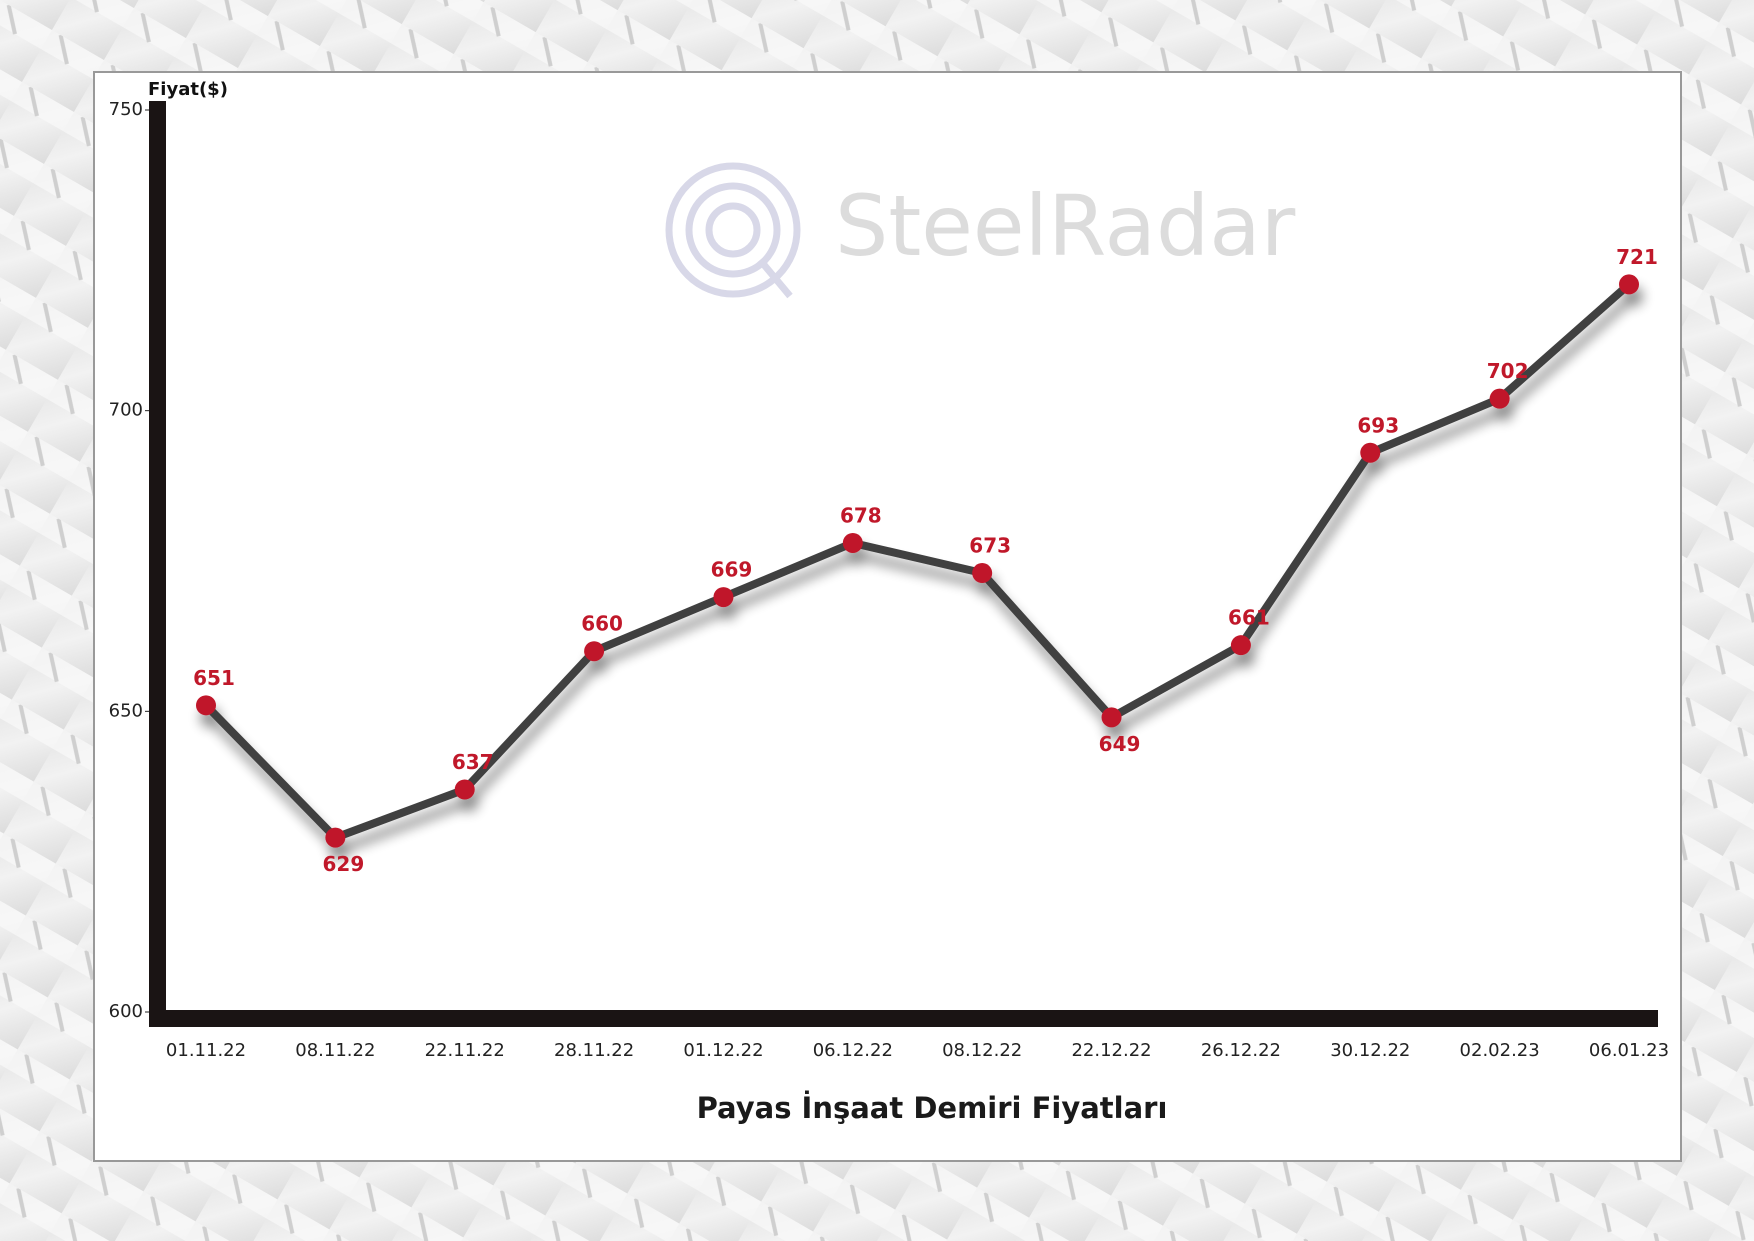  What do you see at coordinates (1370, 1050) in the screenshot?
I see `x-tick-label: 30.12.22` at bounding box center [1370, 1050].